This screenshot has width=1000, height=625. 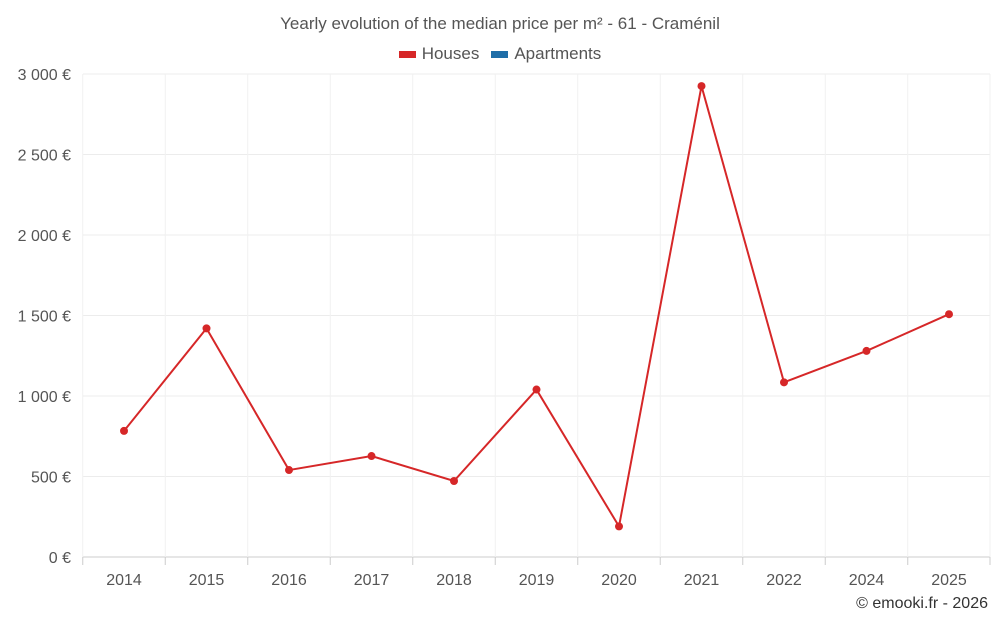 I want to click on y-tick-label: 3 000 €, so click(x=44, y=75).